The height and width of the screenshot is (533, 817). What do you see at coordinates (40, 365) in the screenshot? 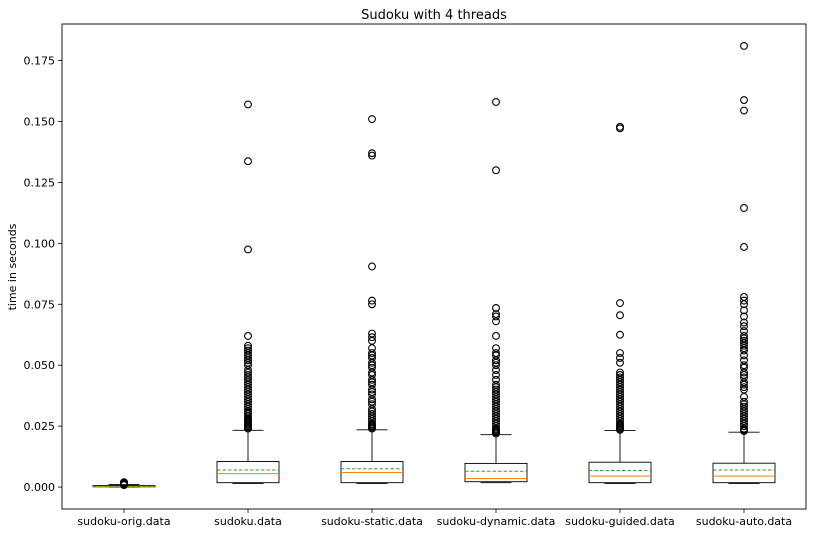
I see `y-tick-label: 0.050` at bounding box center [40, 365].